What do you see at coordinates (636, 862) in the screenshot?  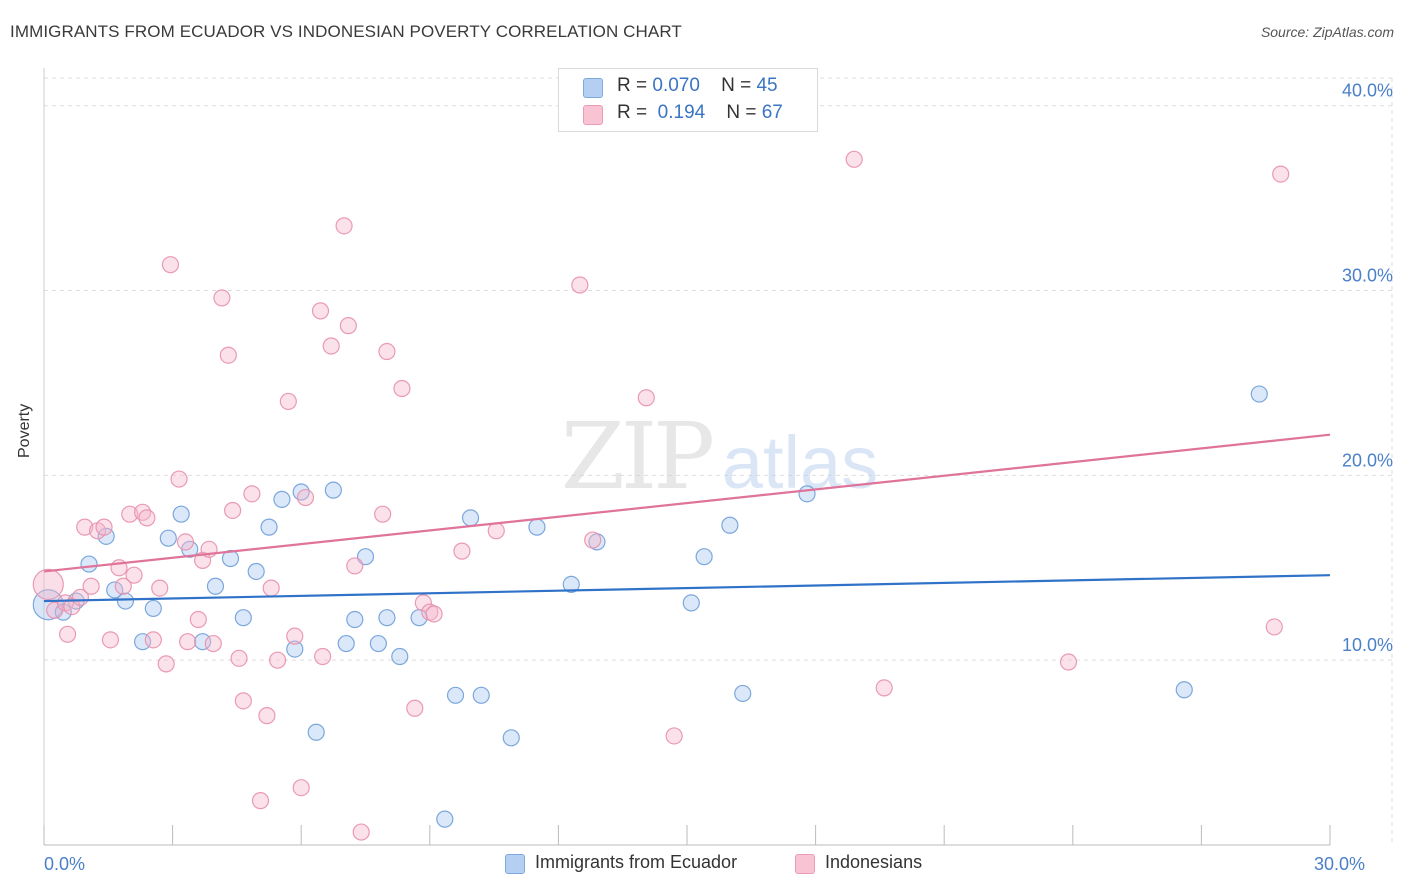 I see `bottom-legend-ecuador-label: Immigrants from Ecuador` at bounding box center [636, 862].